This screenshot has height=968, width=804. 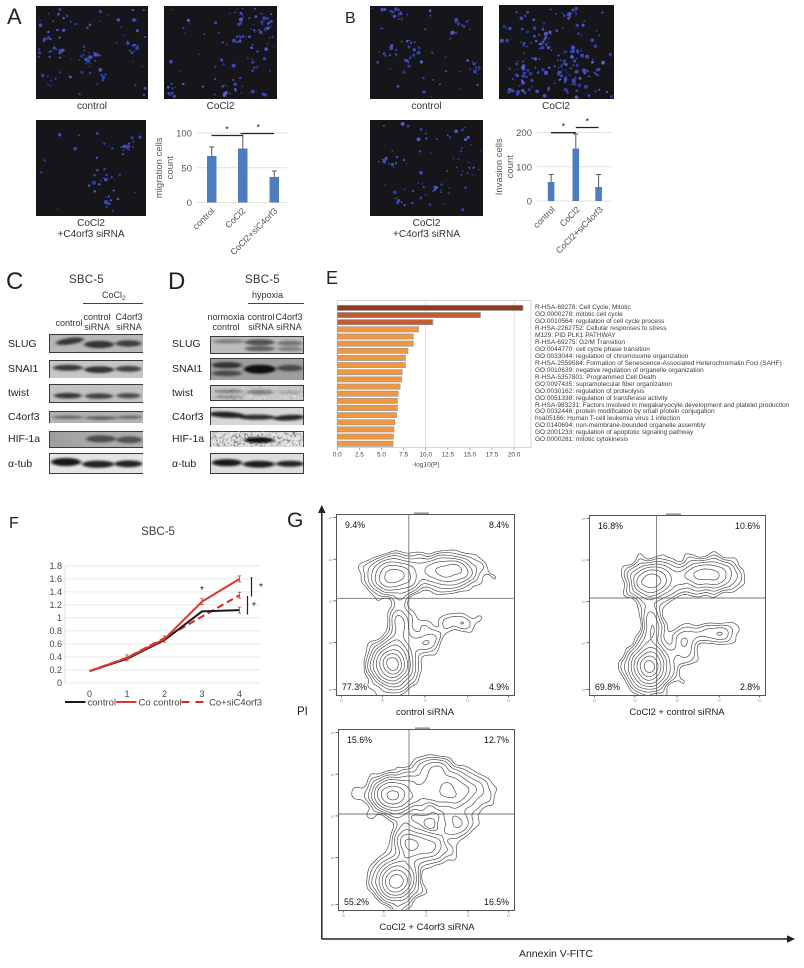 I want to click on svg-text: 2.5, so click(x=359, y=455).